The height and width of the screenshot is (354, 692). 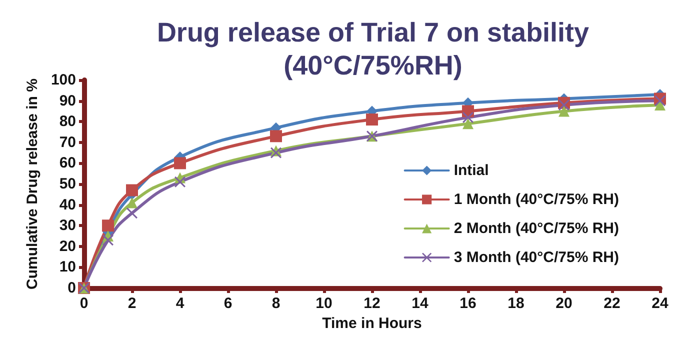 I want to click on y-tick-label: 20, so click(x=67, y=246).